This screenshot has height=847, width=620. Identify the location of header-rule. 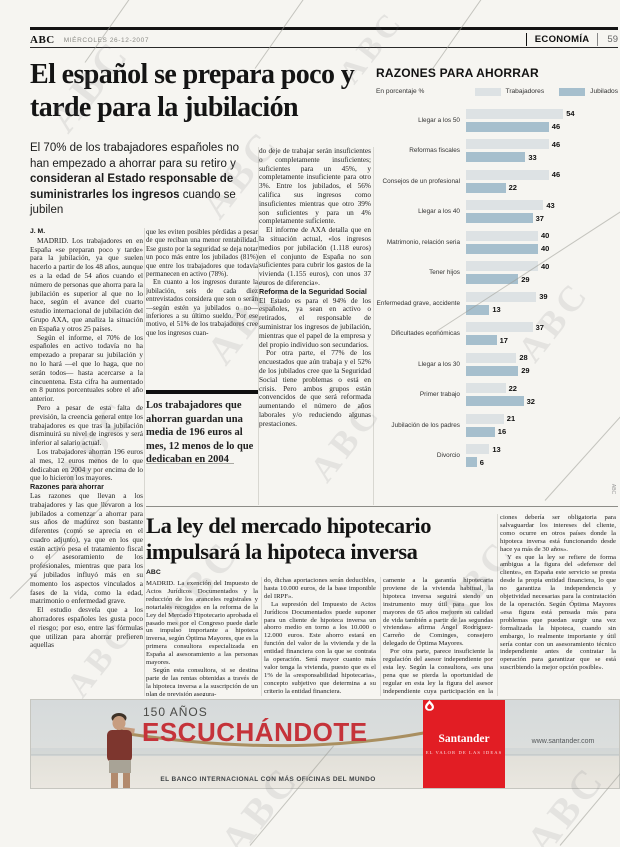
(324, 47).